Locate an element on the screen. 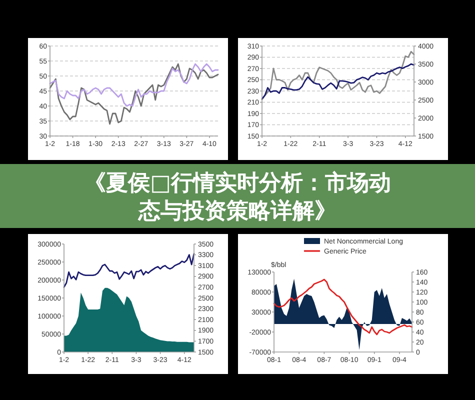 This screenshot has width=475, height=400. text: 《夏侯□行情实时分析：市场动态与投资策略详解》 is located at coordinates (237, 197).